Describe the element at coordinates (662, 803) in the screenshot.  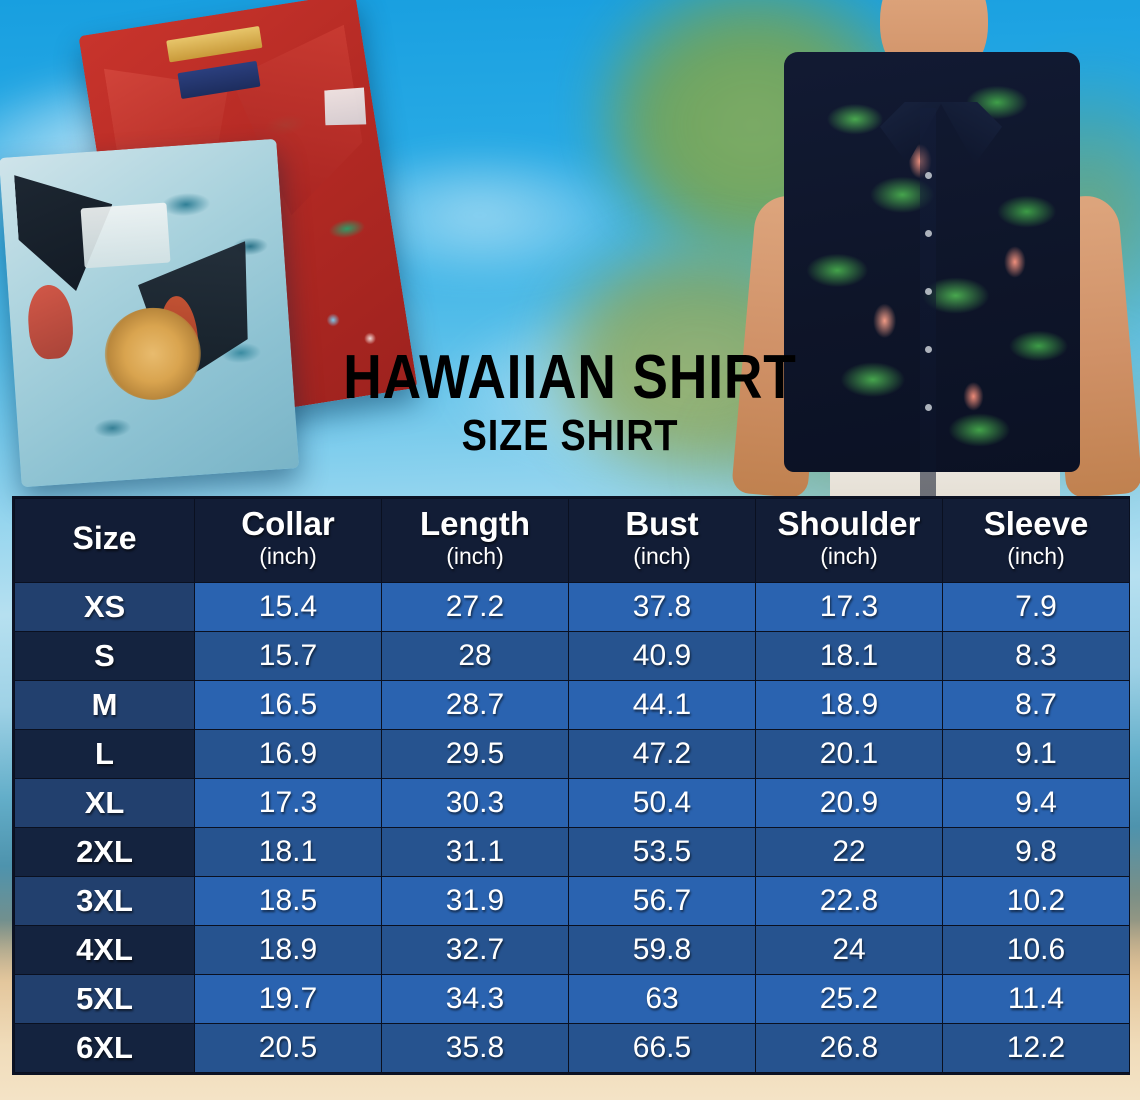
I see `cell-bust: 50.4` at that location.